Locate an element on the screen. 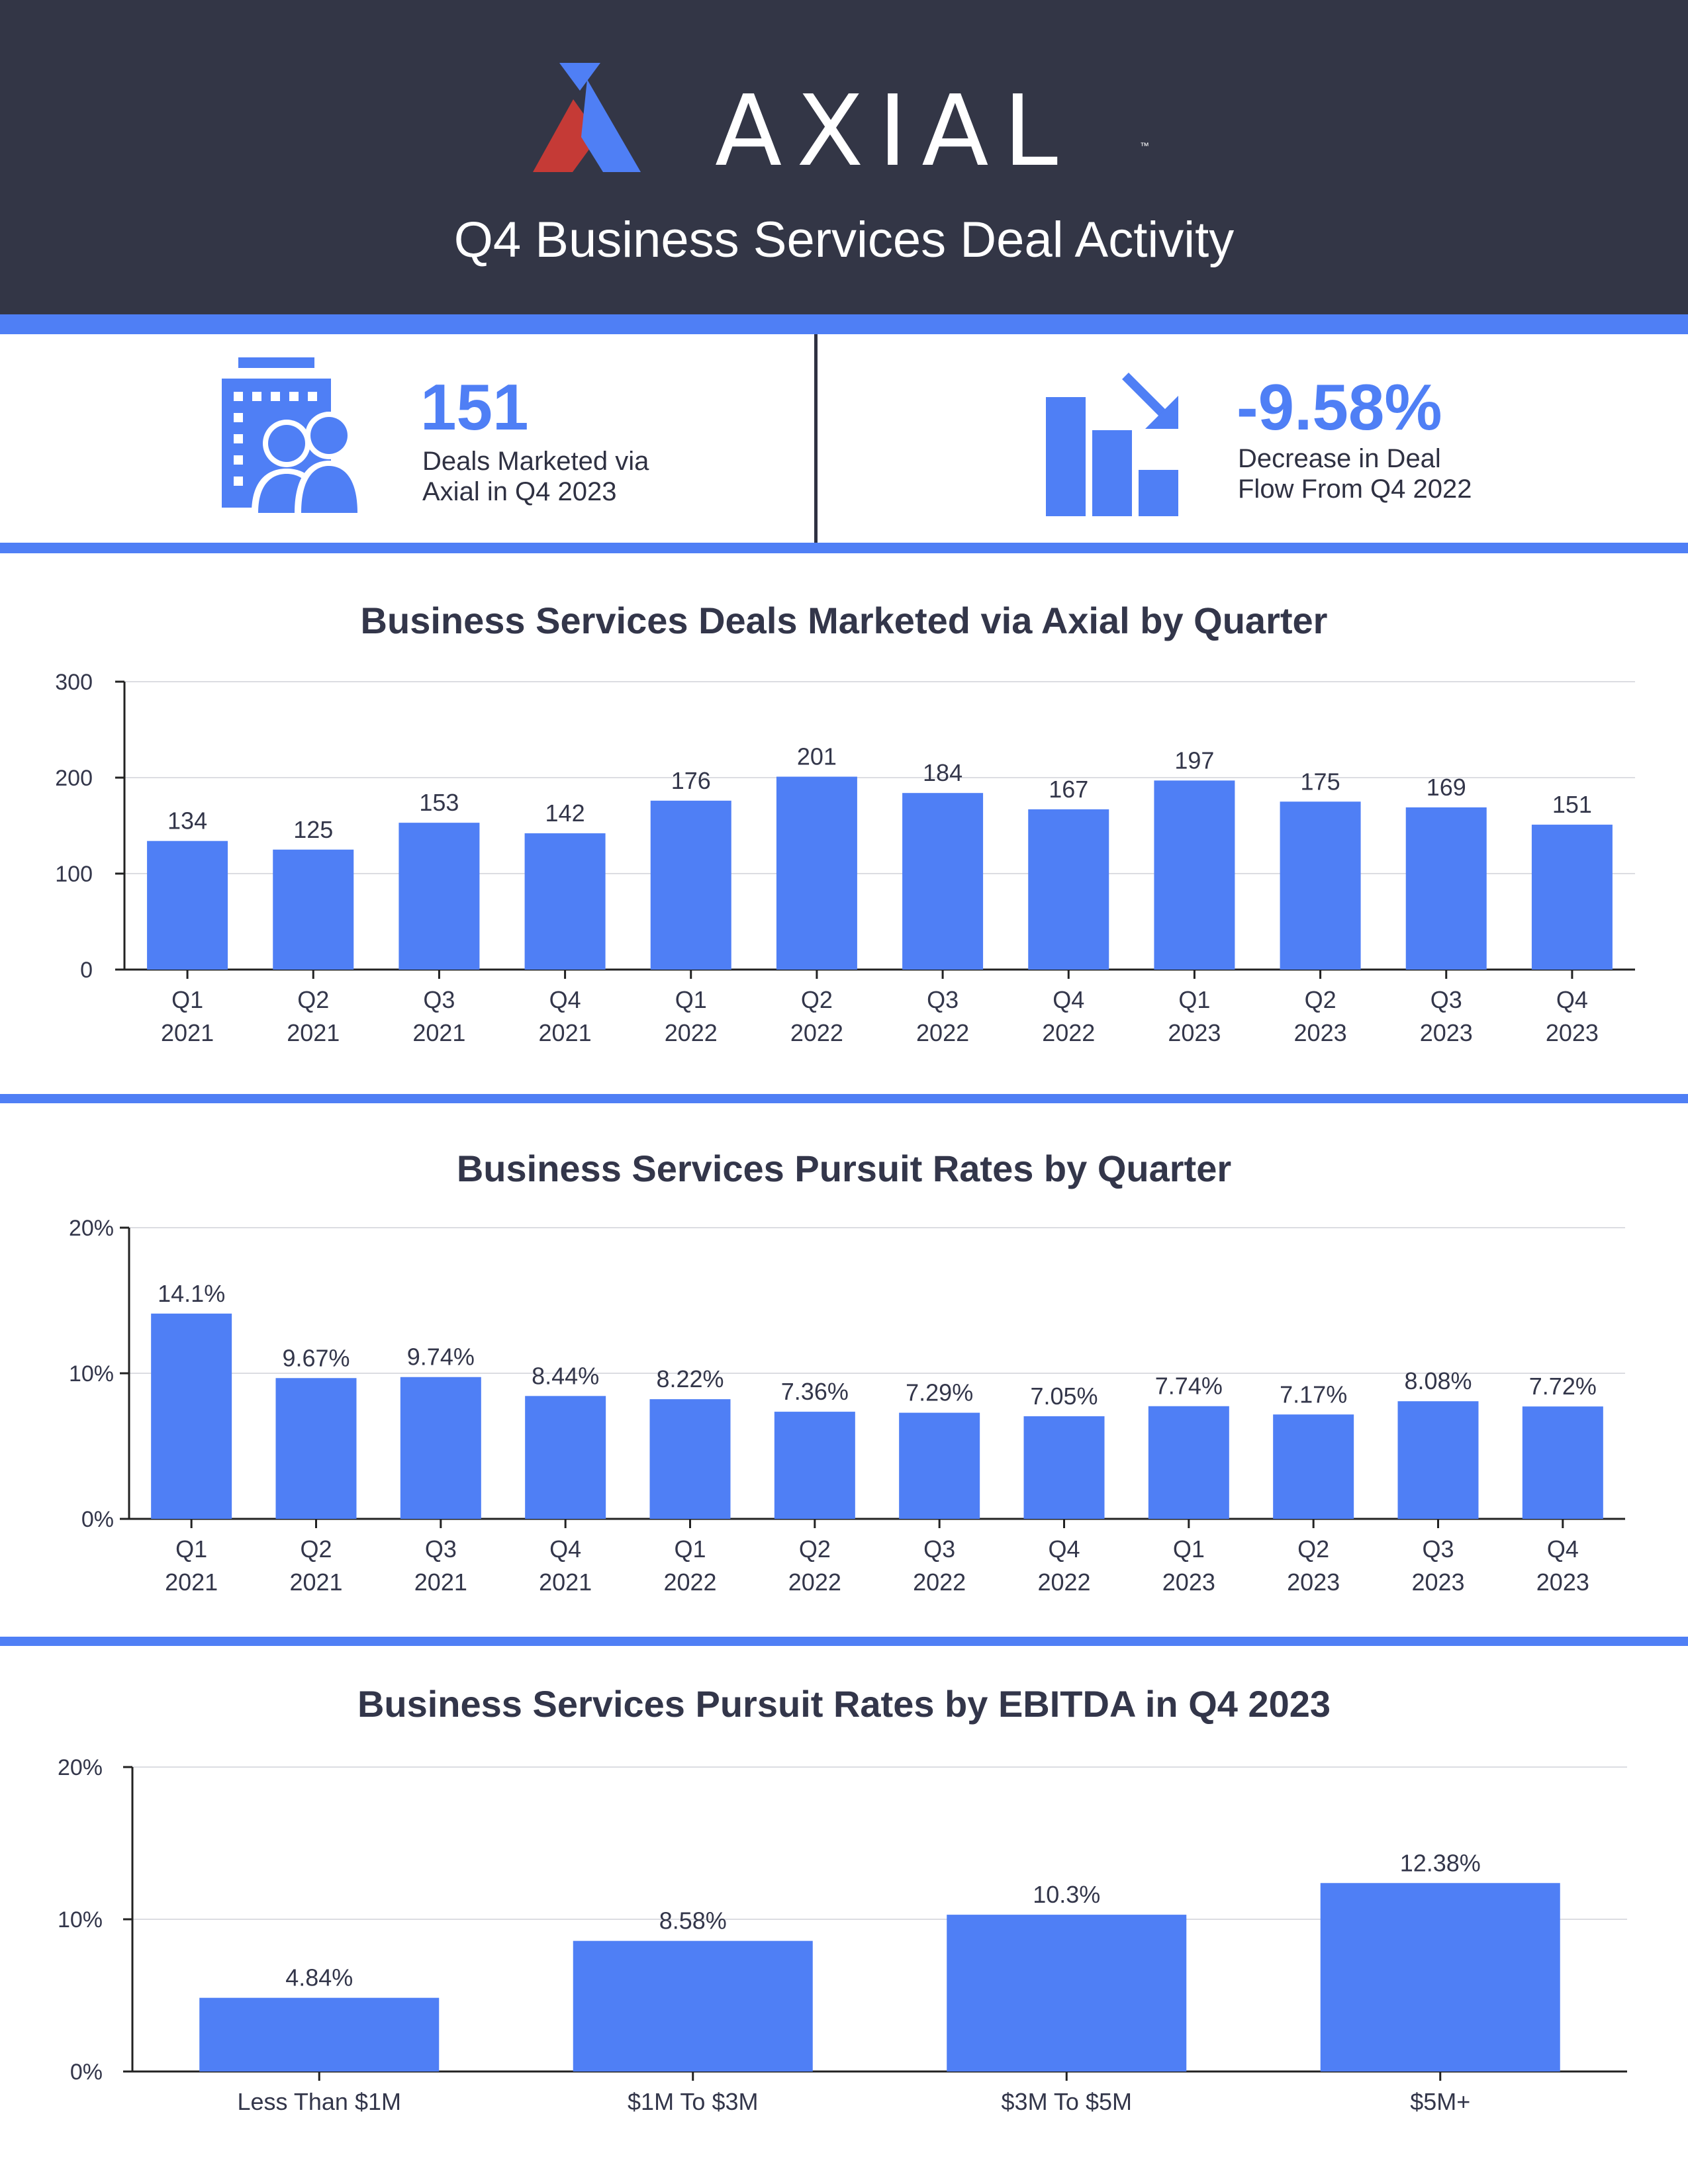  data-label: 201 is located at coordinates (817, 756).